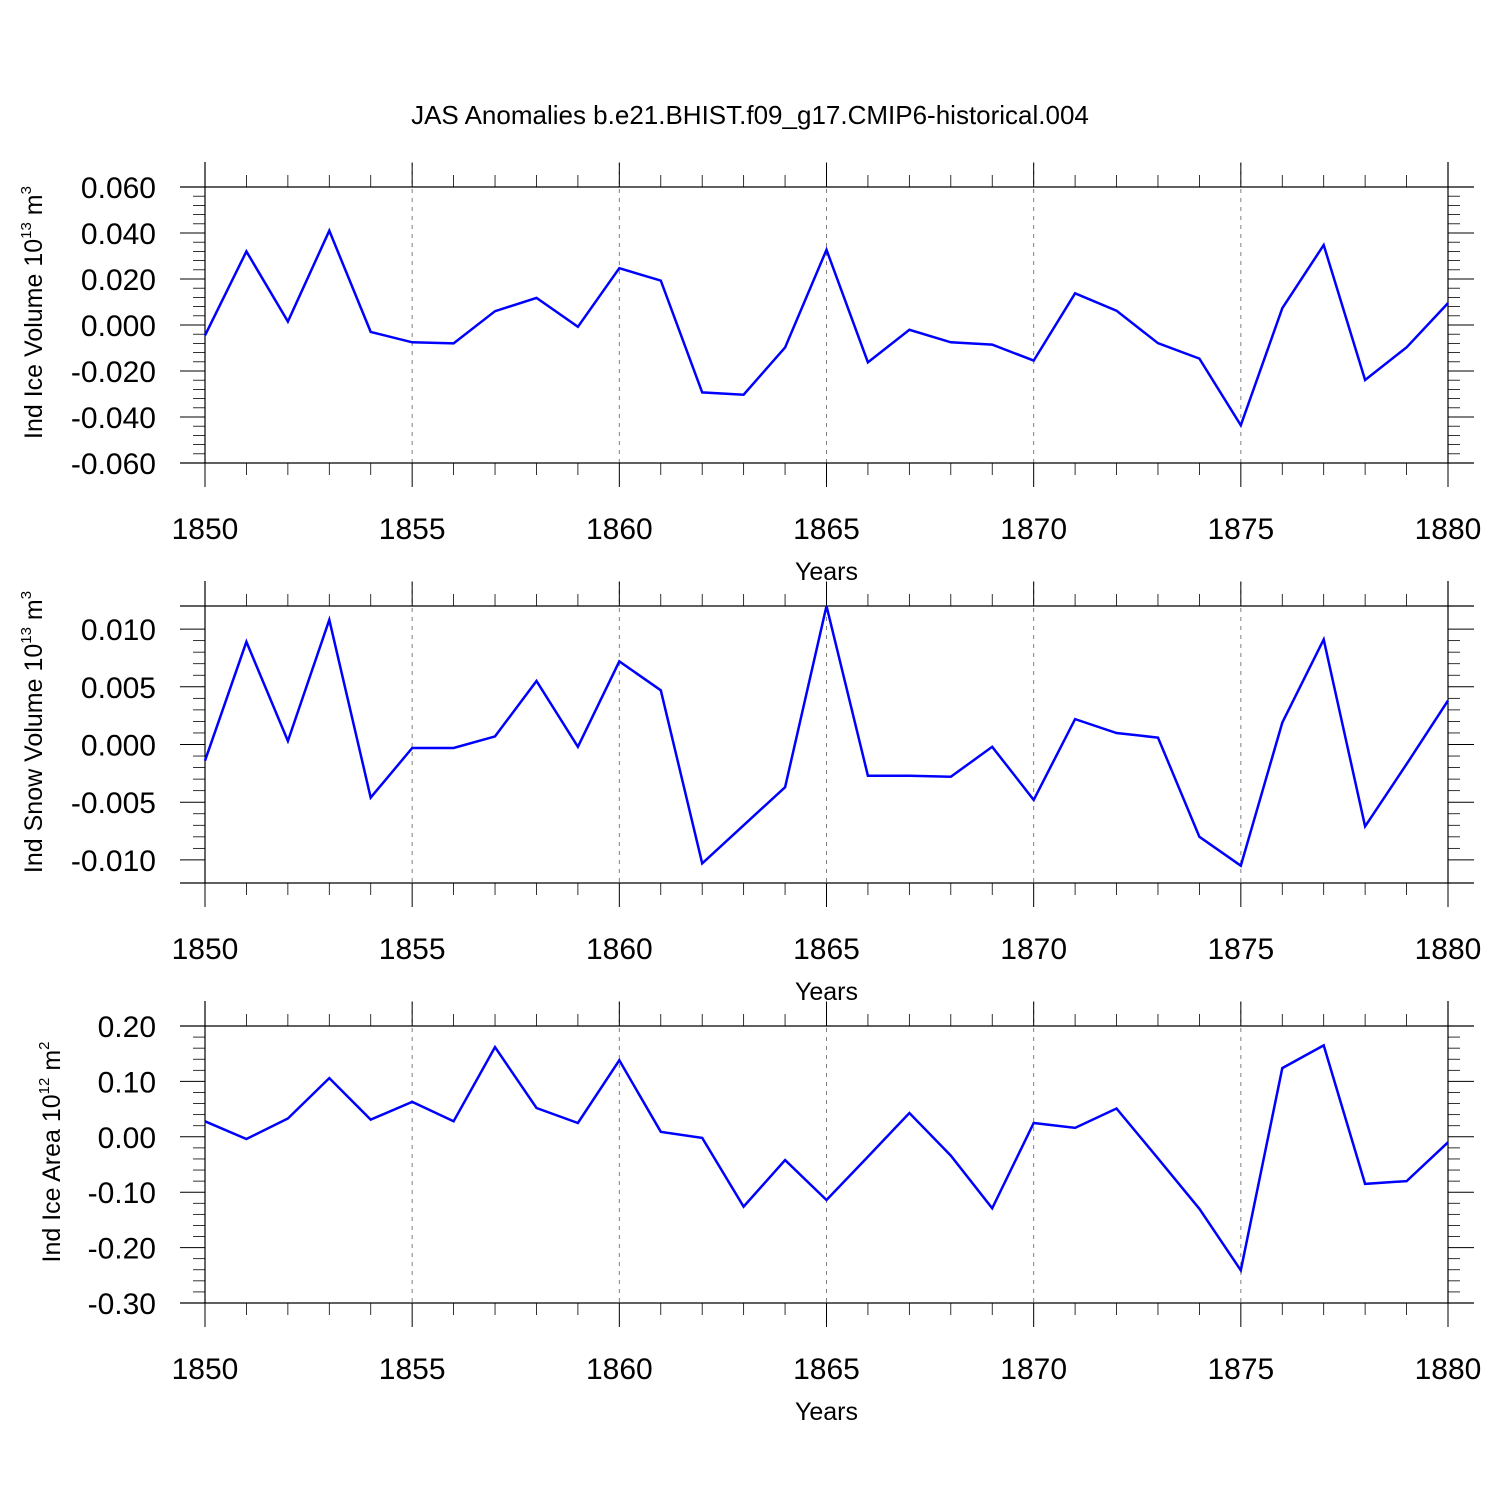 This screenshot has width=1500, height=1500. What do you see at coordinates (113, 372) in the screenshot?
I see `y-tick-label: -0.020` at bounding box center [113, 372].